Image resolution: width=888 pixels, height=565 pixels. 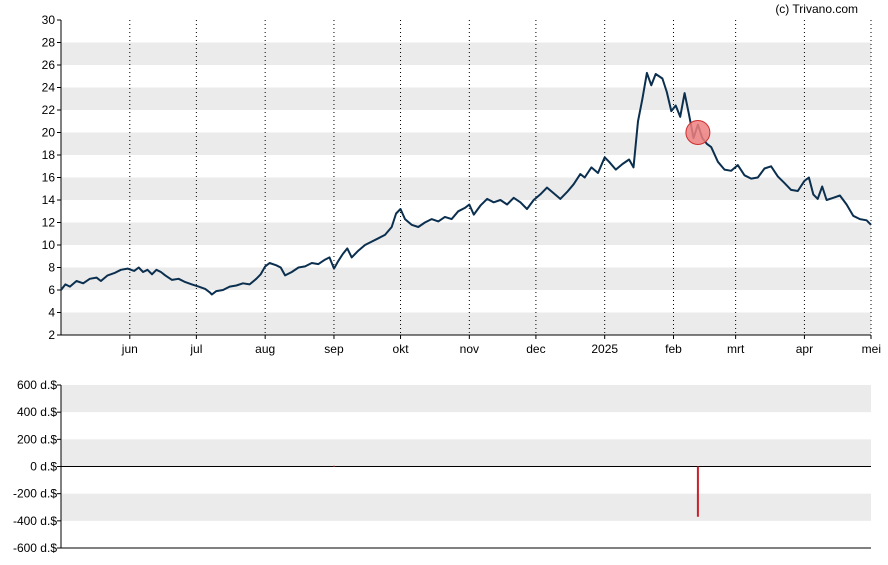 What do you see at coordinates (401, 349) in the screenshot?
I see `x-tick-label: okt` at bounding box center [401, 349].